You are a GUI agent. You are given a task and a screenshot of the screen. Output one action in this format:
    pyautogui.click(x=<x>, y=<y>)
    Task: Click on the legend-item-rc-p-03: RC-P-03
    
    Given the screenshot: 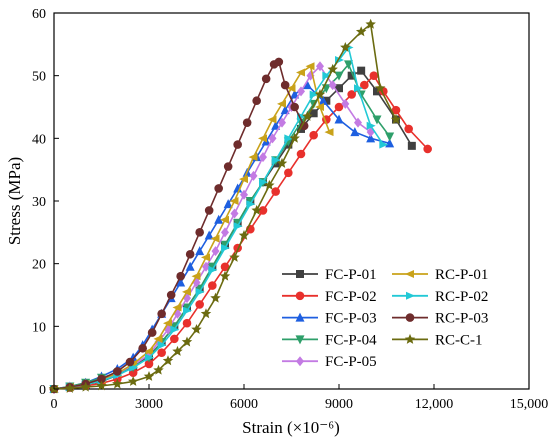 What is the action you would take?
    pyautogui.click(x=440, y=319)
    